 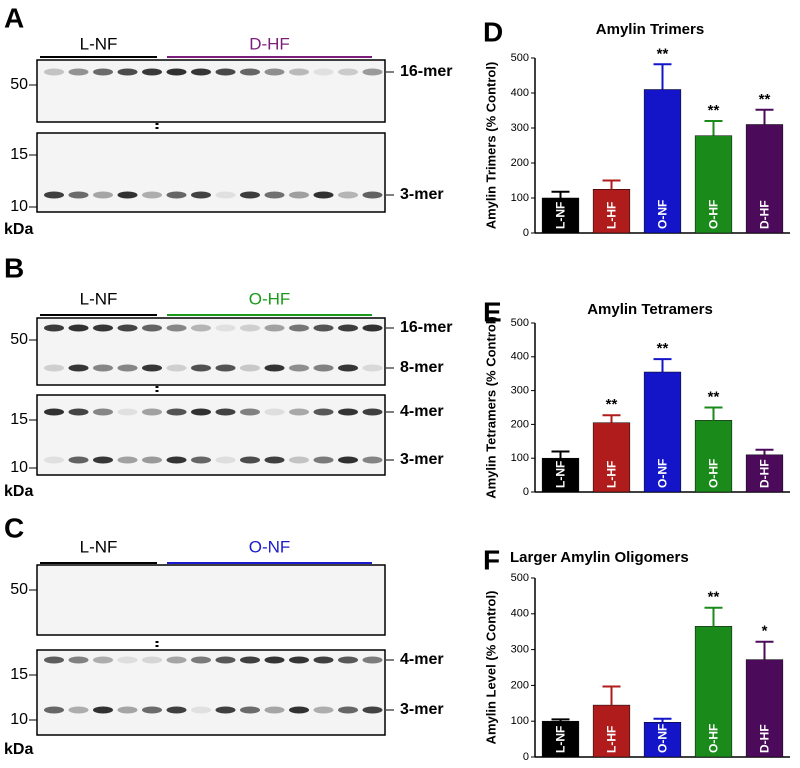 What do you see at coordinates (490, 668) in the screenshot?
I see `y-axis-label: Amylin Level (% Control)` at bounding box center [490, 668].